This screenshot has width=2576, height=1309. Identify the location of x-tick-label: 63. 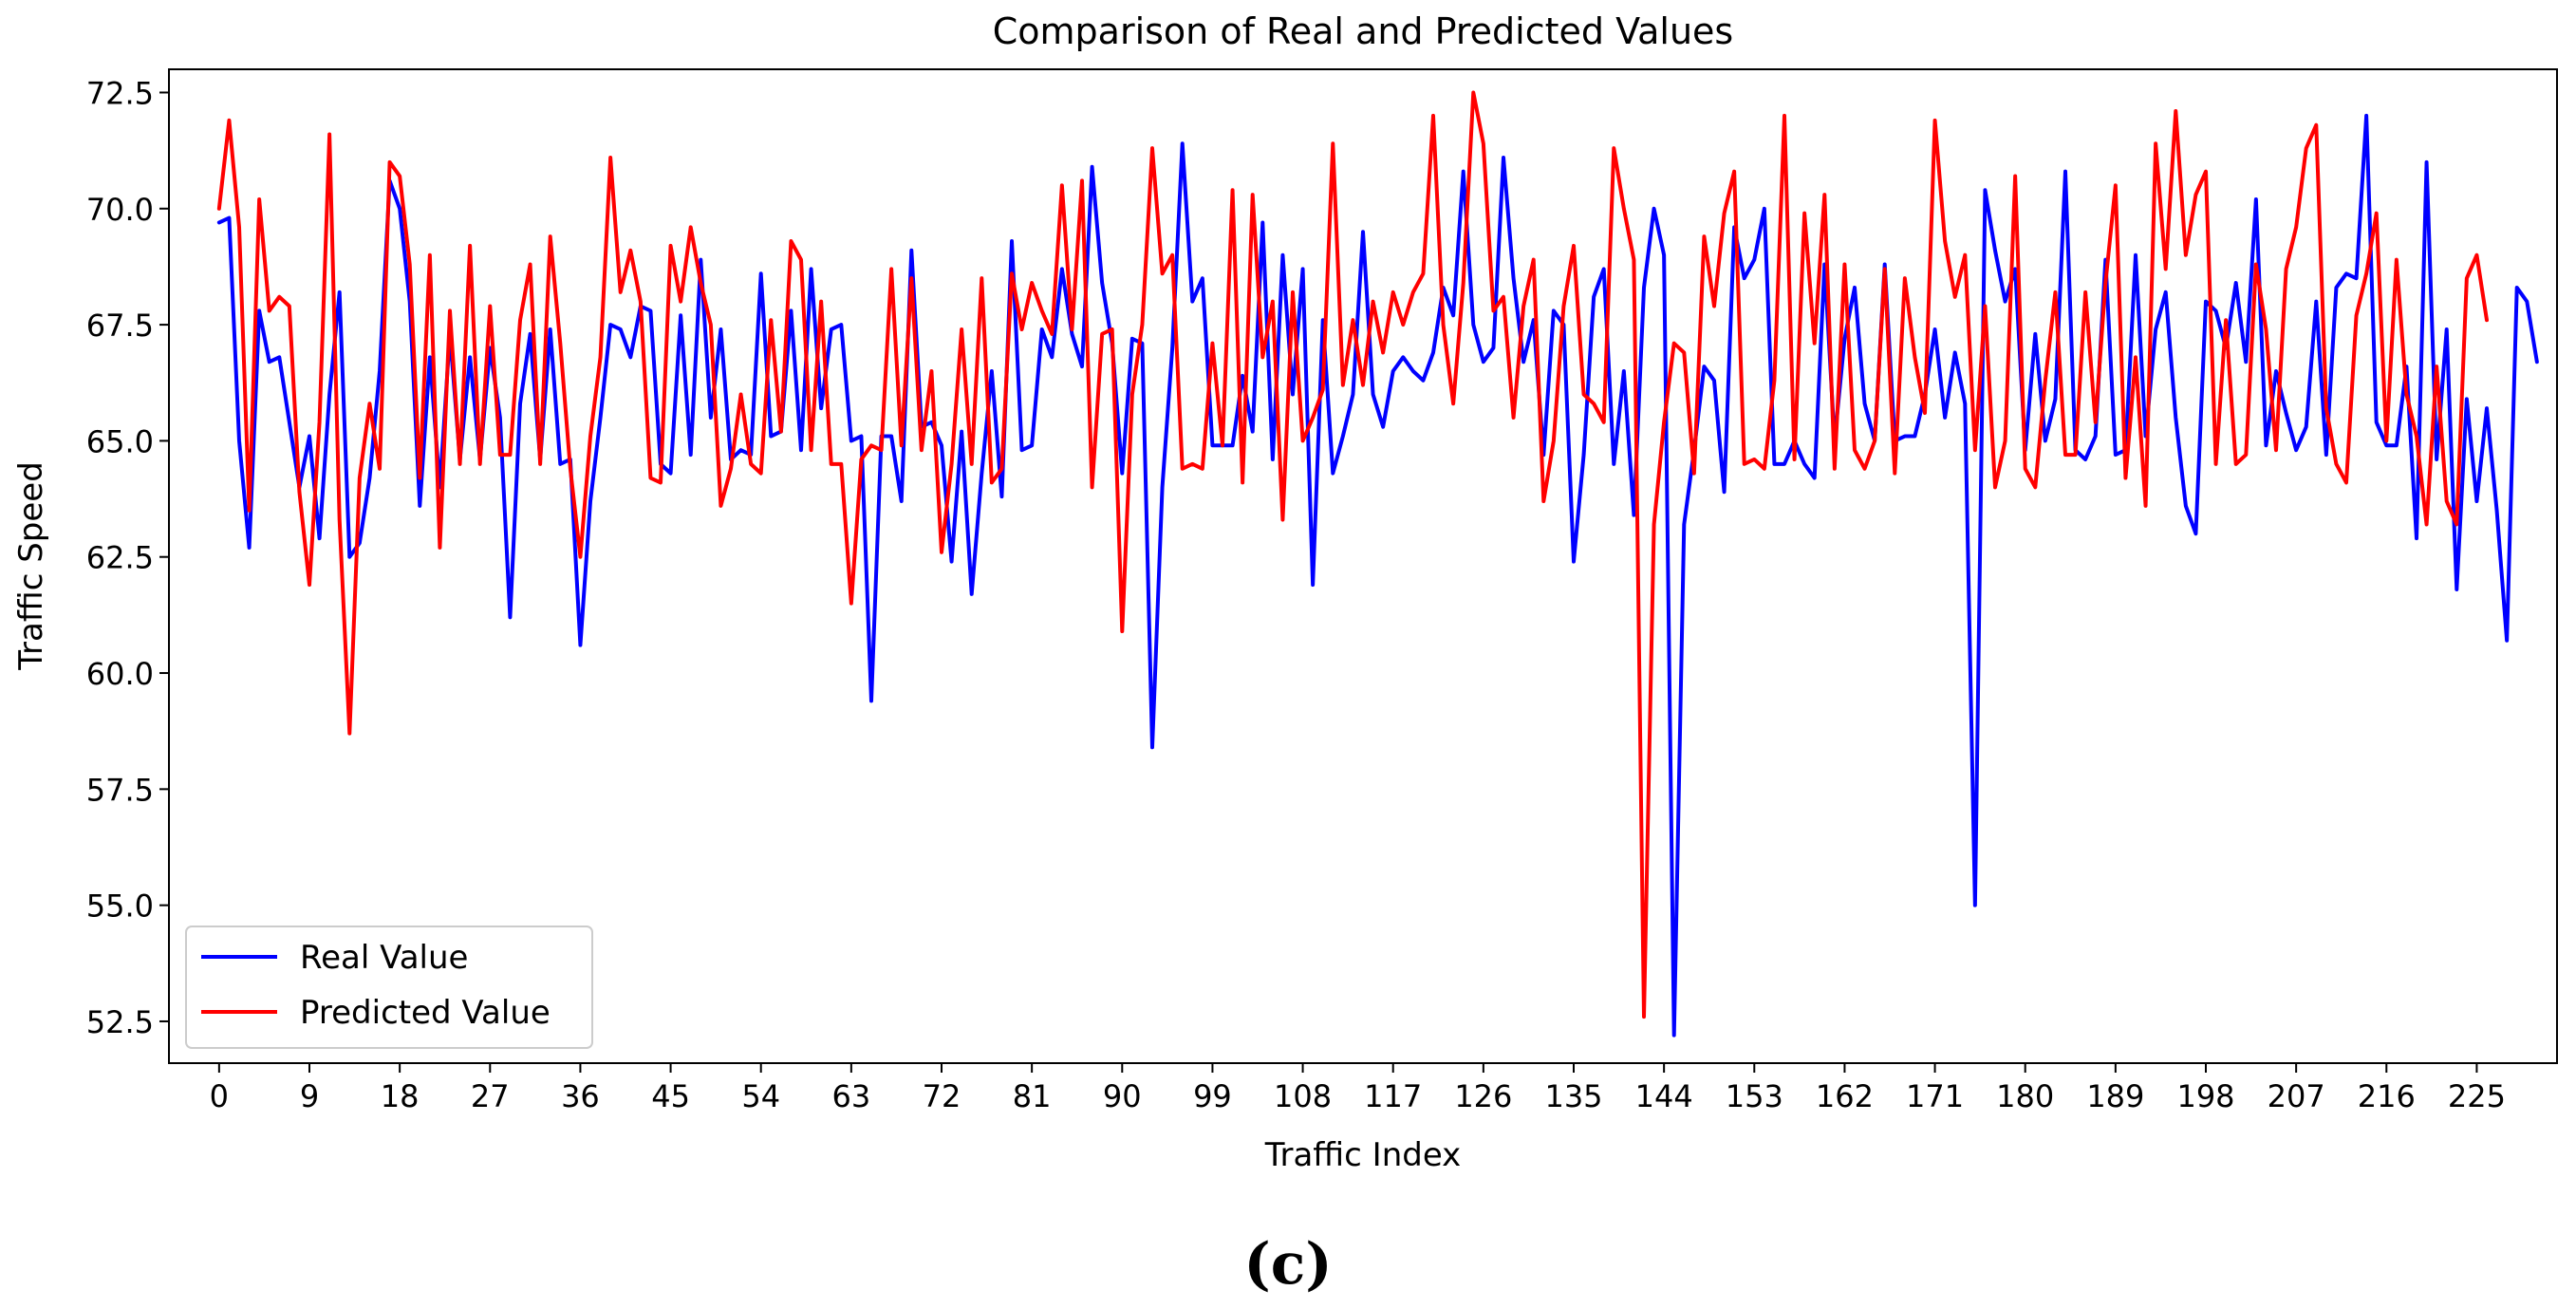
(850, 1096).